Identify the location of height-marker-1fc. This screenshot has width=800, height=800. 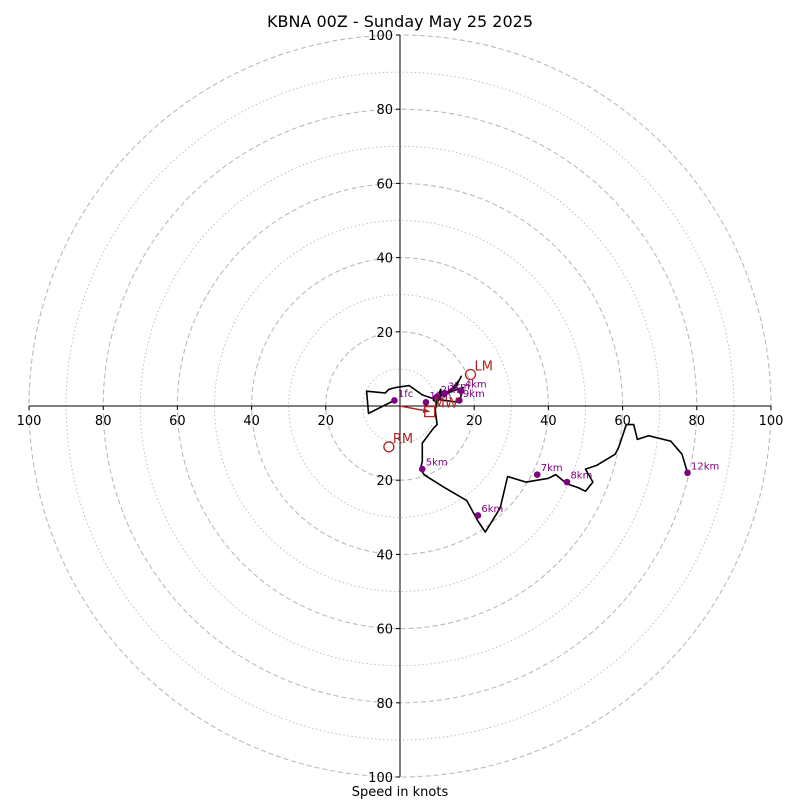
(394, 400).